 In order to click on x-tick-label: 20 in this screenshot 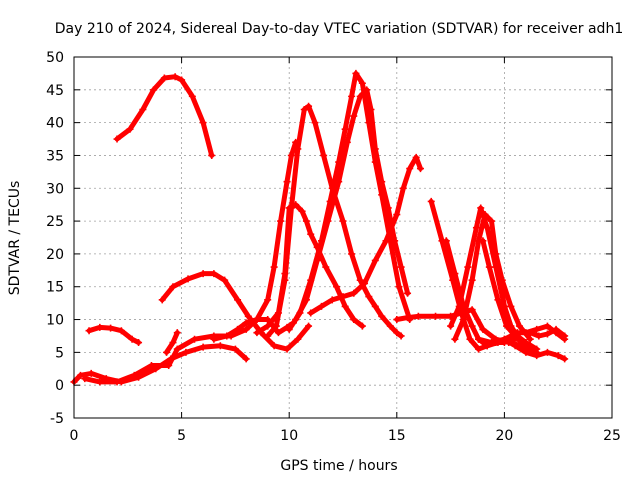, I will do `click(504, 436)`.